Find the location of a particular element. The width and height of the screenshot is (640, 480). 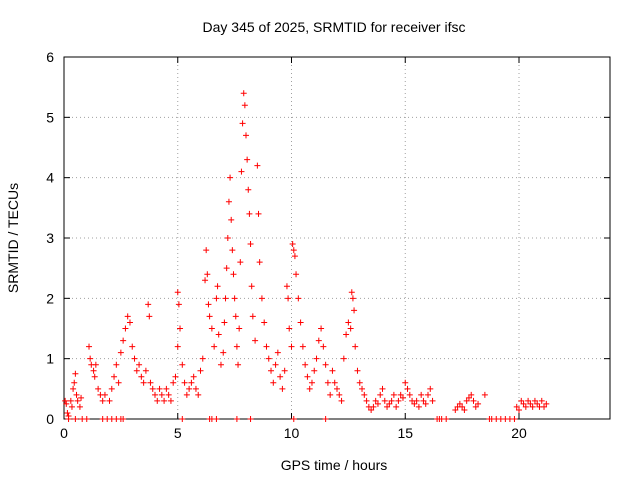

x-tick-label: 10 is located at coordinates (292, 433).